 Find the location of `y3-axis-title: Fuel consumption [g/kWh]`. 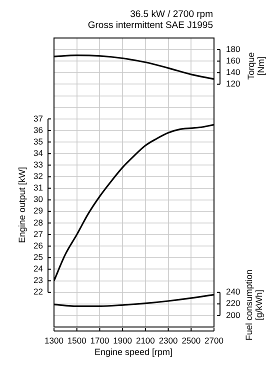

y3-axis-title: Fuel consumption [g/kWh] is located at coordinates (254, 305).